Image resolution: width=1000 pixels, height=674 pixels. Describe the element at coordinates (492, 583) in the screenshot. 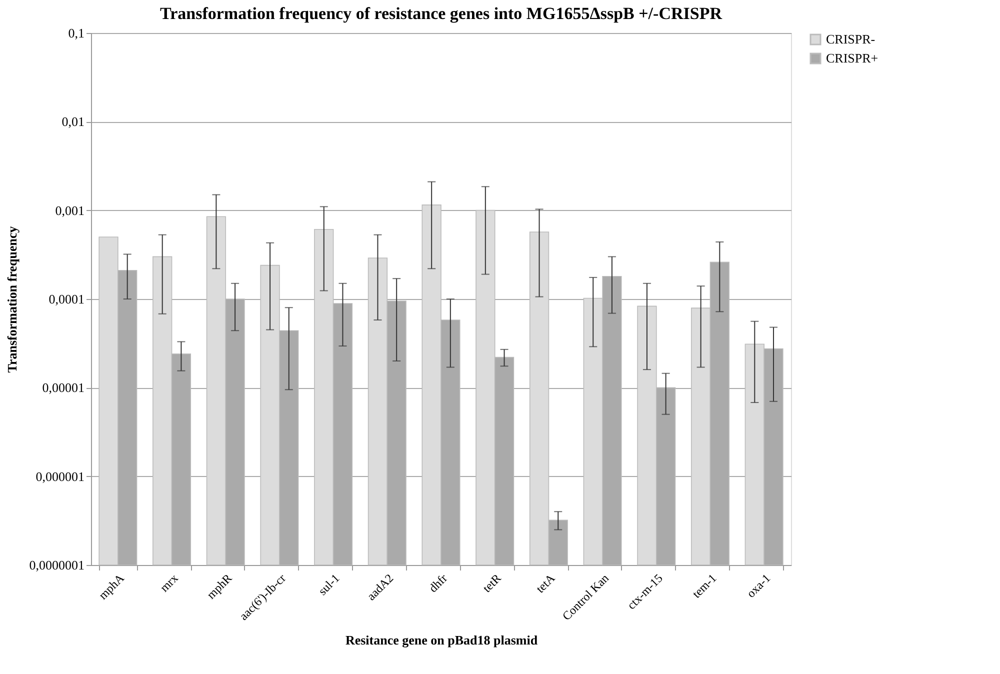

I see `x-tick-label: tetR` at that location.